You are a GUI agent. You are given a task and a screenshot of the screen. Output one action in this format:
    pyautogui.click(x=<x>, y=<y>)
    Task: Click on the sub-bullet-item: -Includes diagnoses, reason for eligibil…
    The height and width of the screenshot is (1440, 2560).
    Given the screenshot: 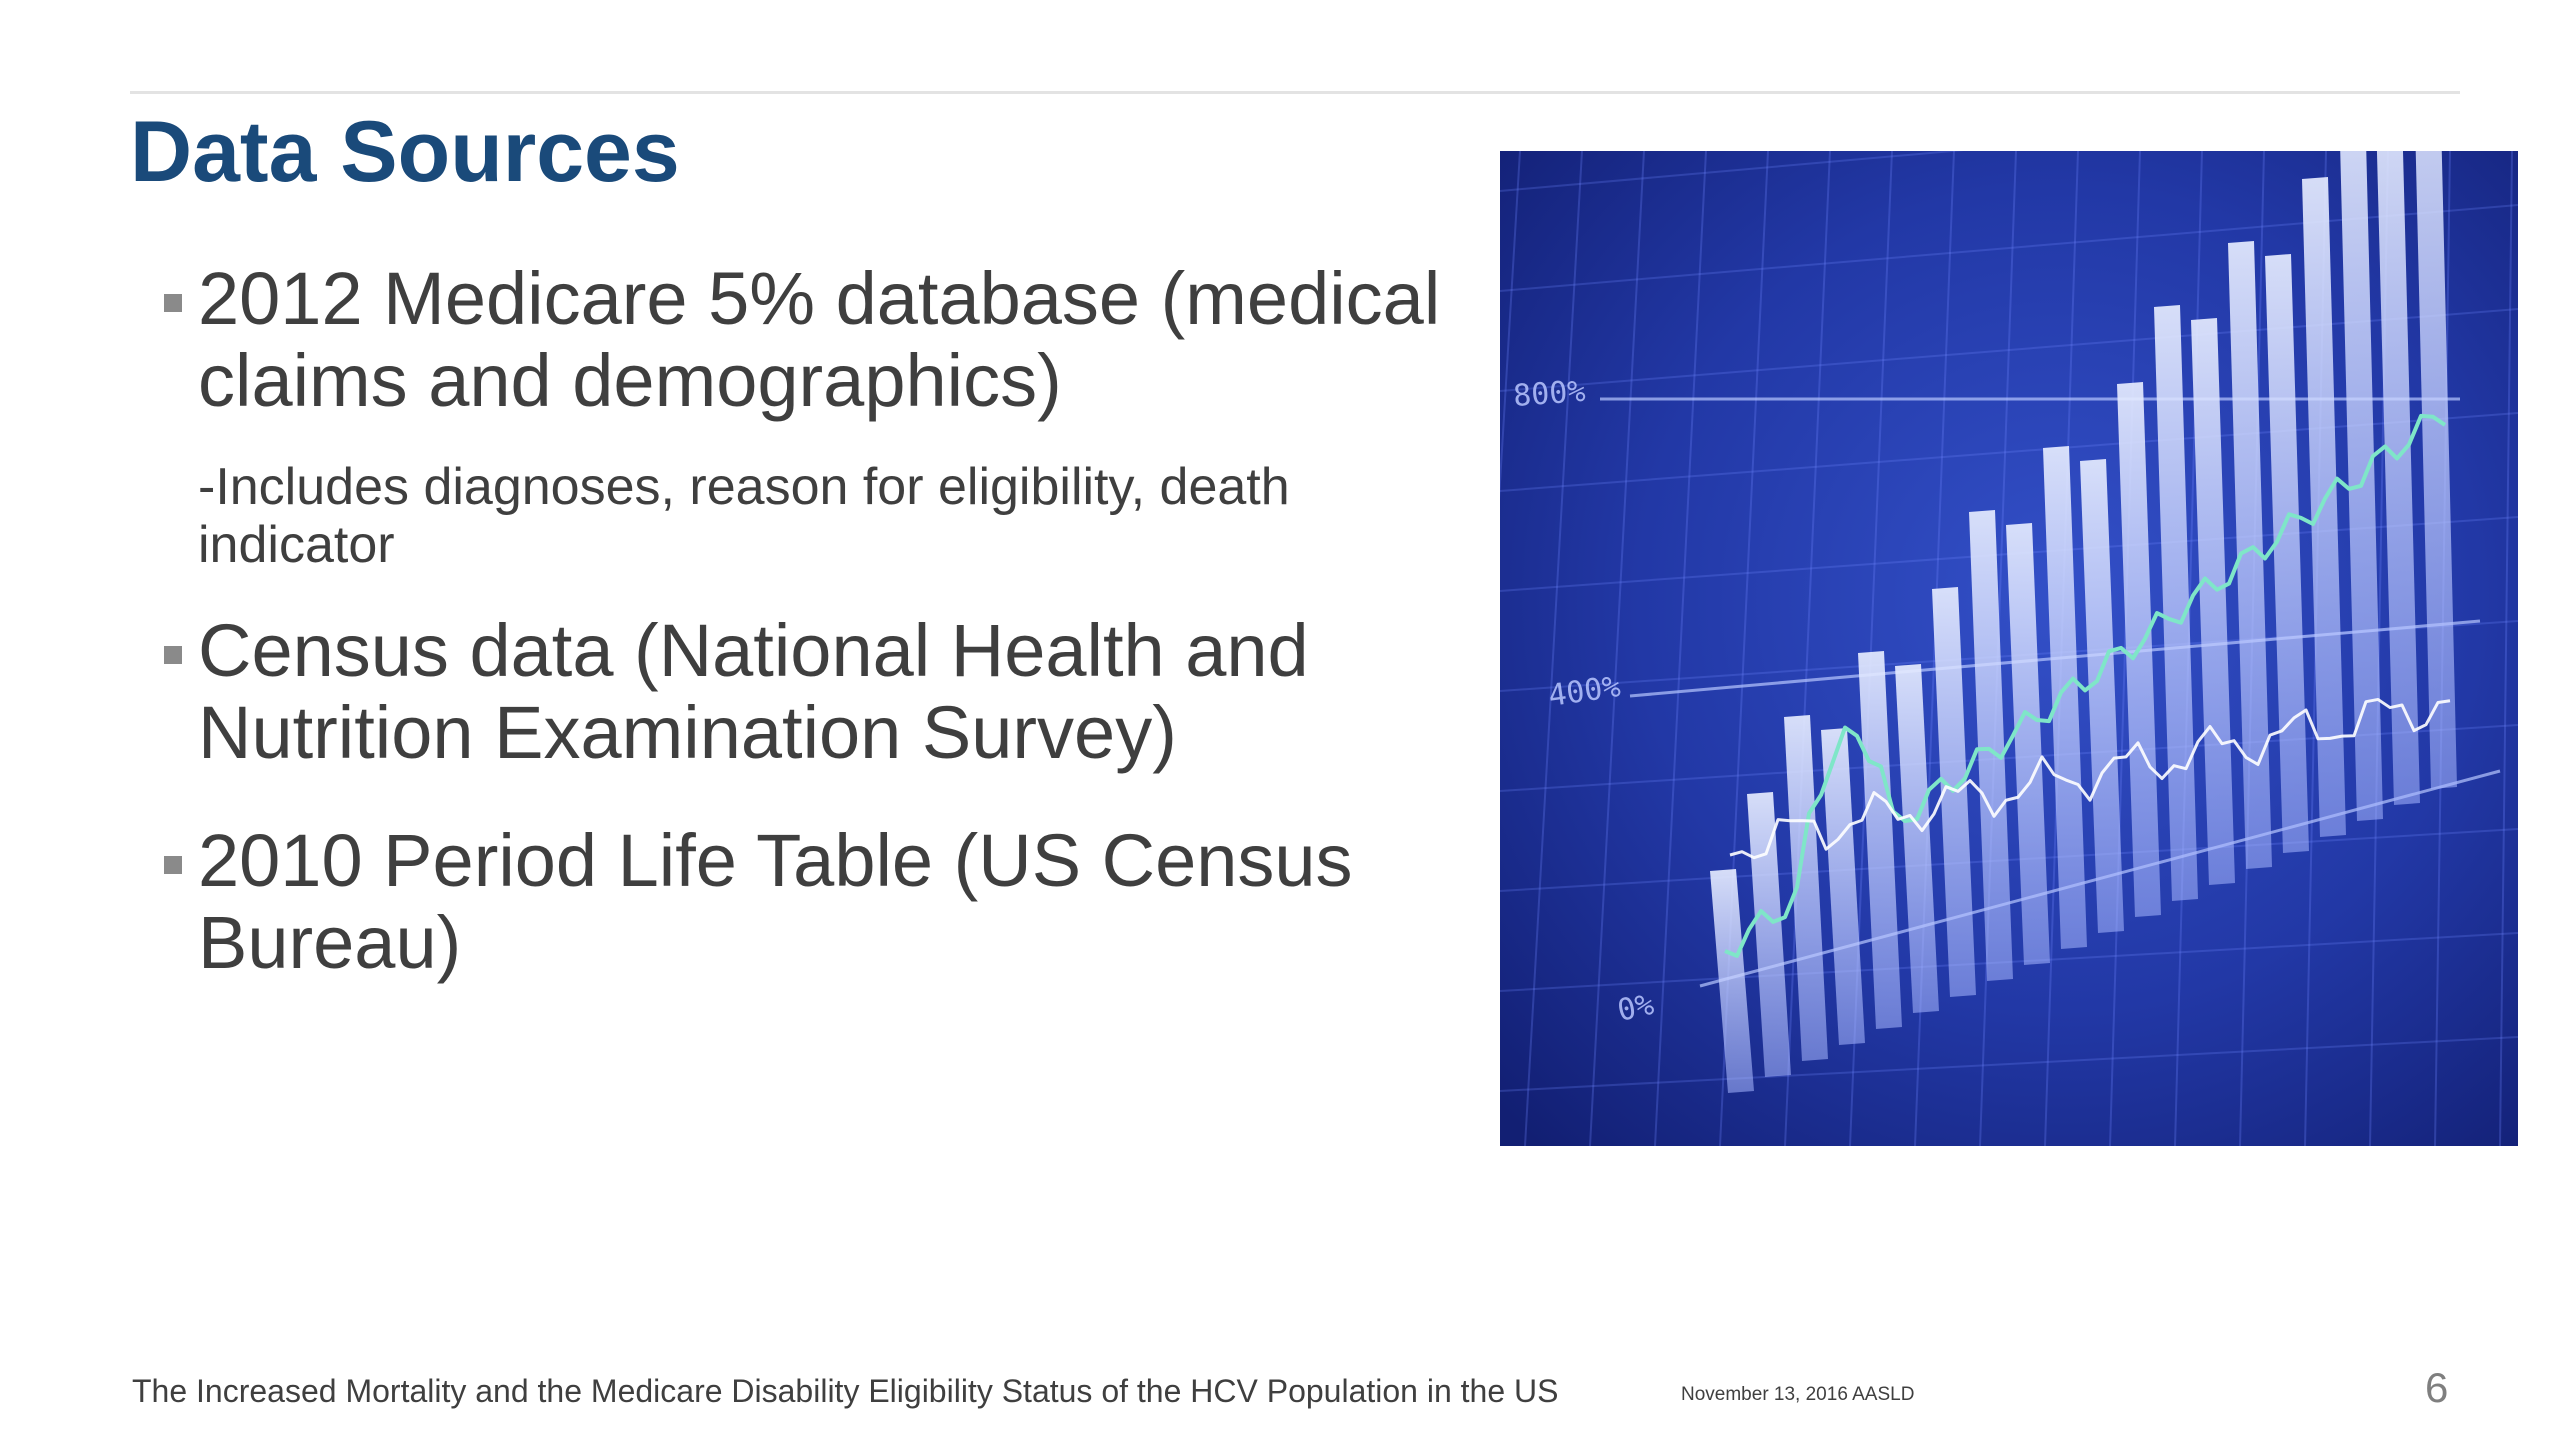 What is the action you would take?
    pyautogui.click(x=744, y=516)
    